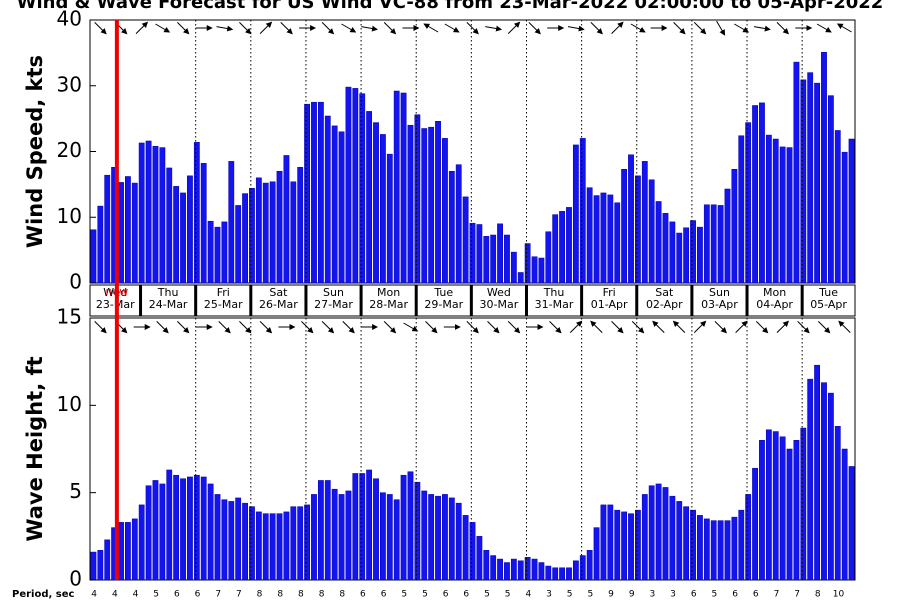  I want to click on day-date: 27-Mar, so click(333, 304).